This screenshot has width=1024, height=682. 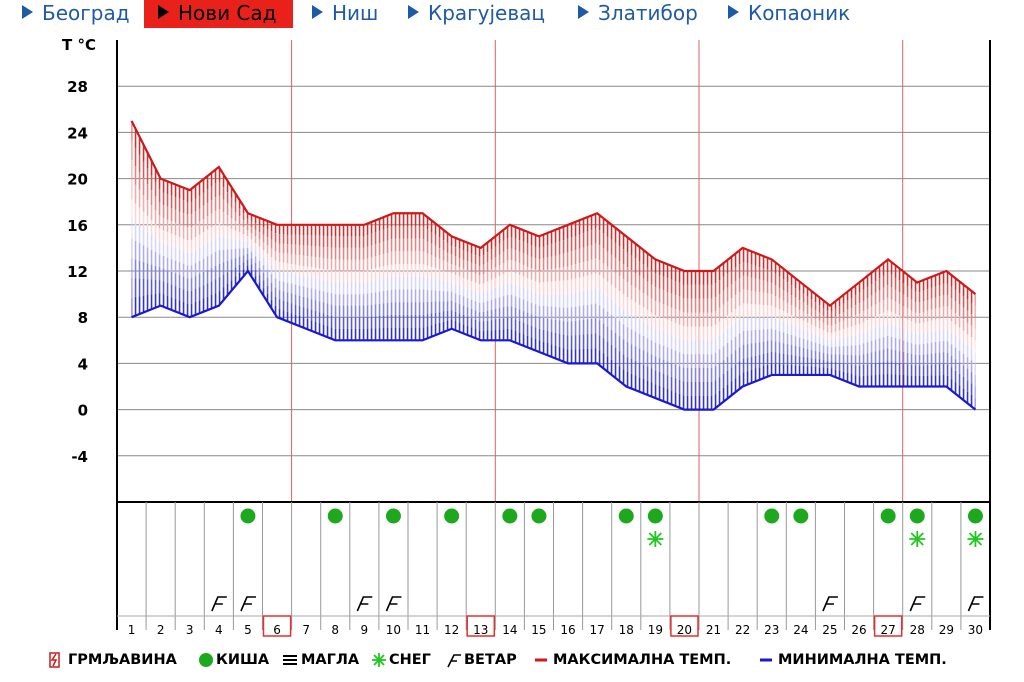 I want to click on nav-item-beograd: Београд, so click(x=76, y=14).